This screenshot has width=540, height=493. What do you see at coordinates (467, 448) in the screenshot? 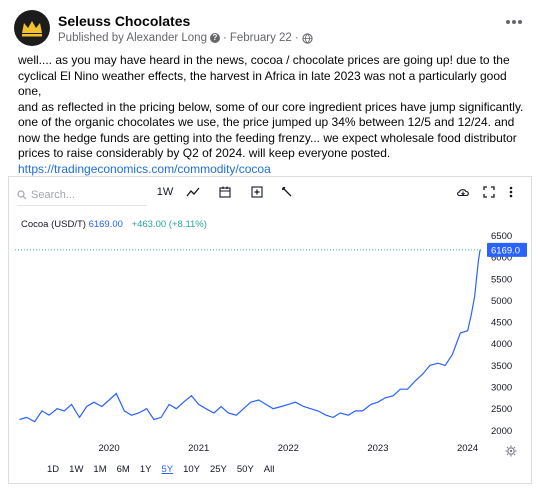
I see `x-tick-label: 2024` at bounding box center [467, 448].